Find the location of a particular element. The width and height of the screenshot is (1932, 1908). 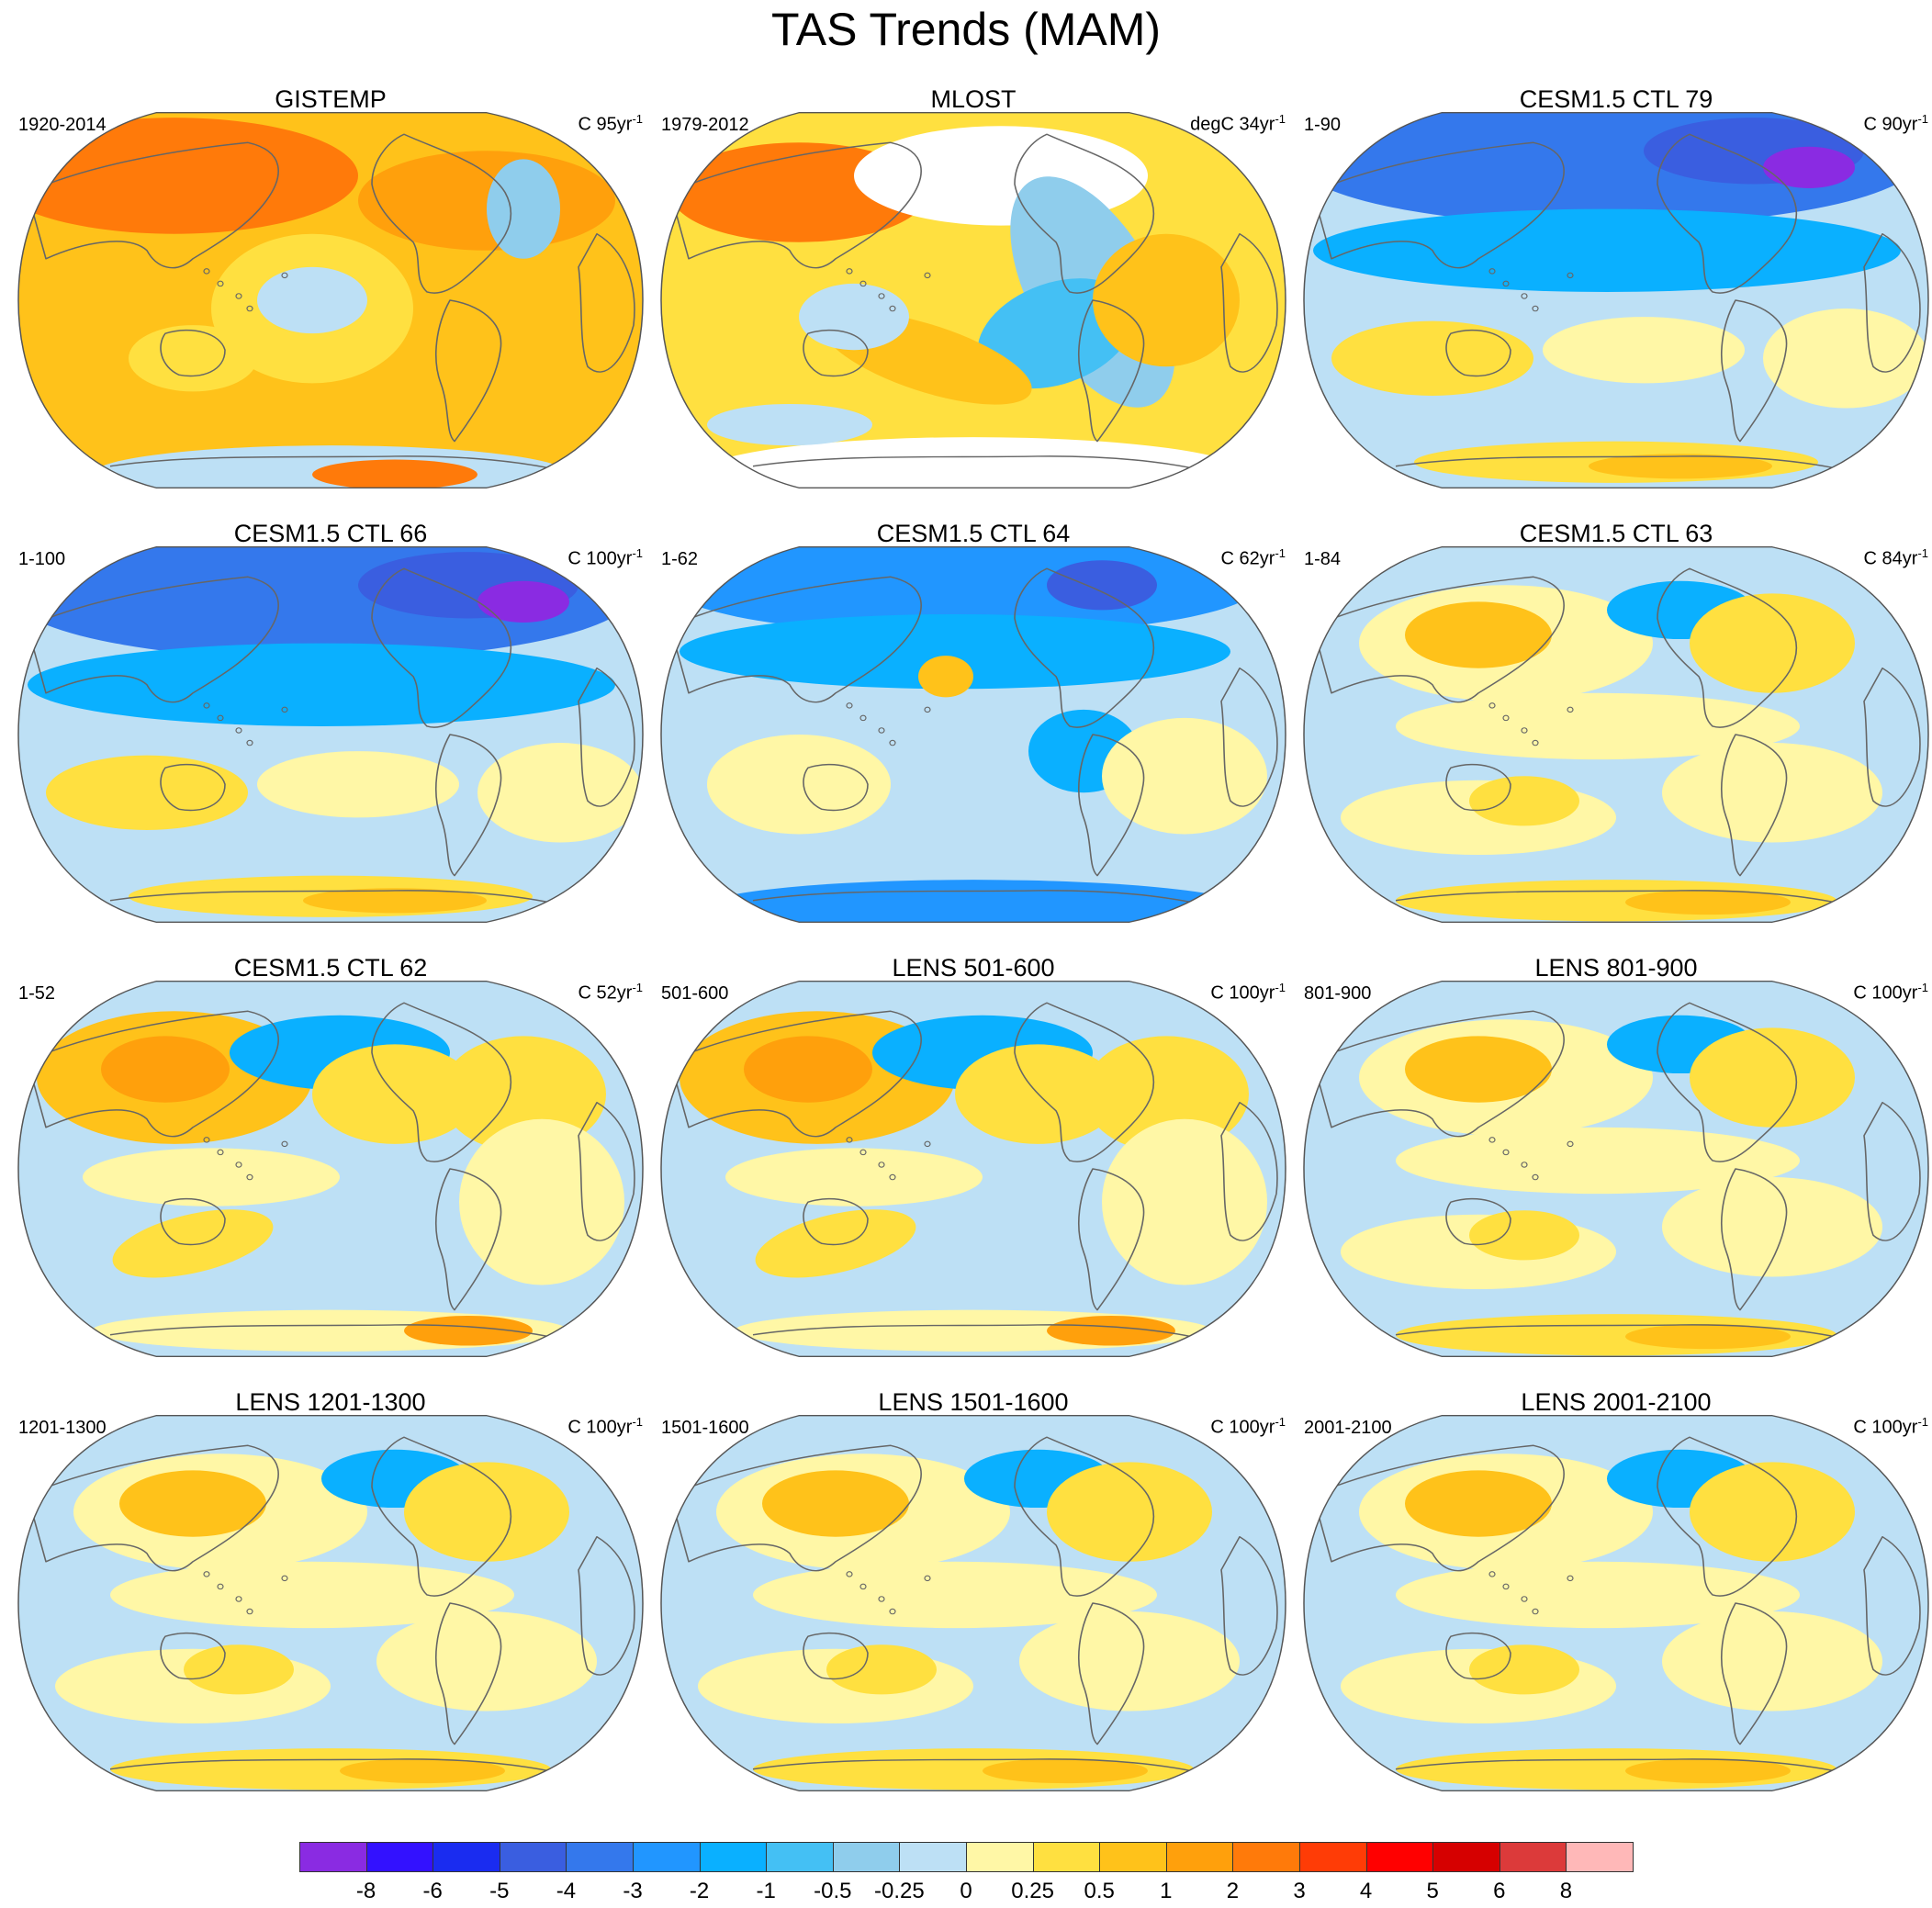

colorbar-label: -1 is located at coordinates (766, 1891).